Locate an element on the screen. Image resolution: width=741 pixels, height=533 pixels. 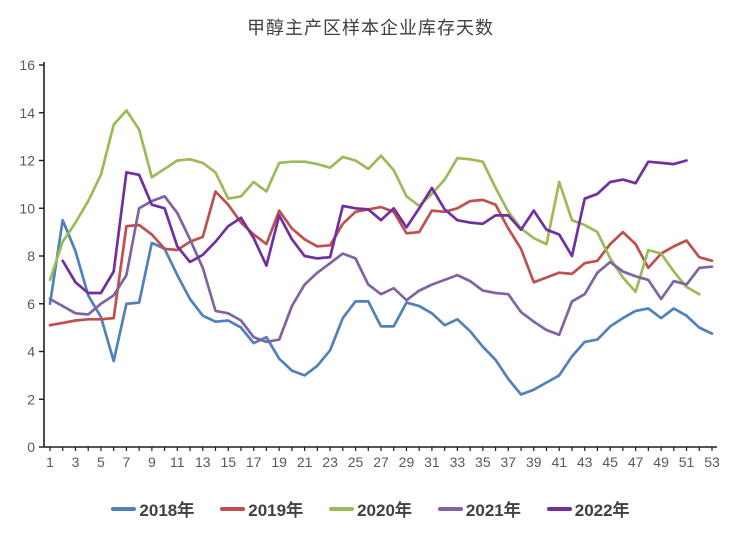
x-tick-label: 39 is located at coordinates (534, 462).